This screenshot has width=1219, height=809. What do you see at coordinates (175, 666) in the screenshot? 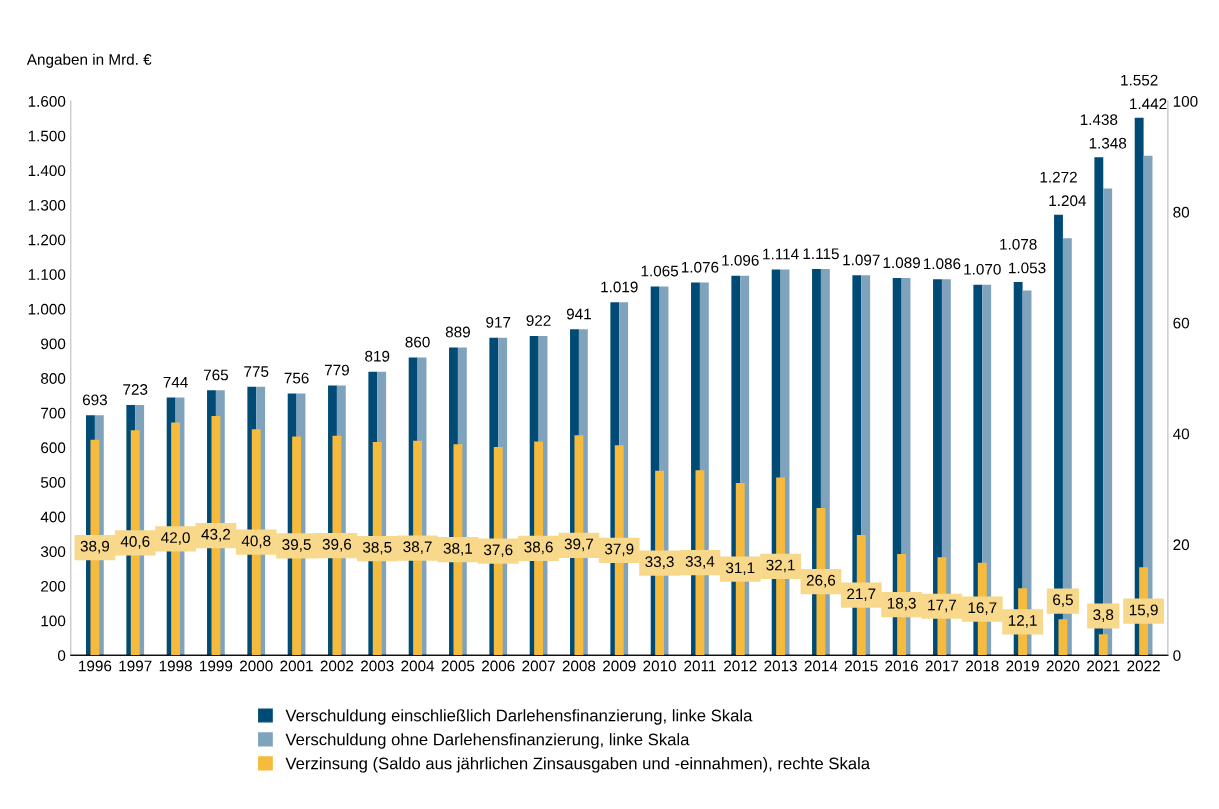
I see `x-tick-label: 1998` at bounding box center [175, 666].